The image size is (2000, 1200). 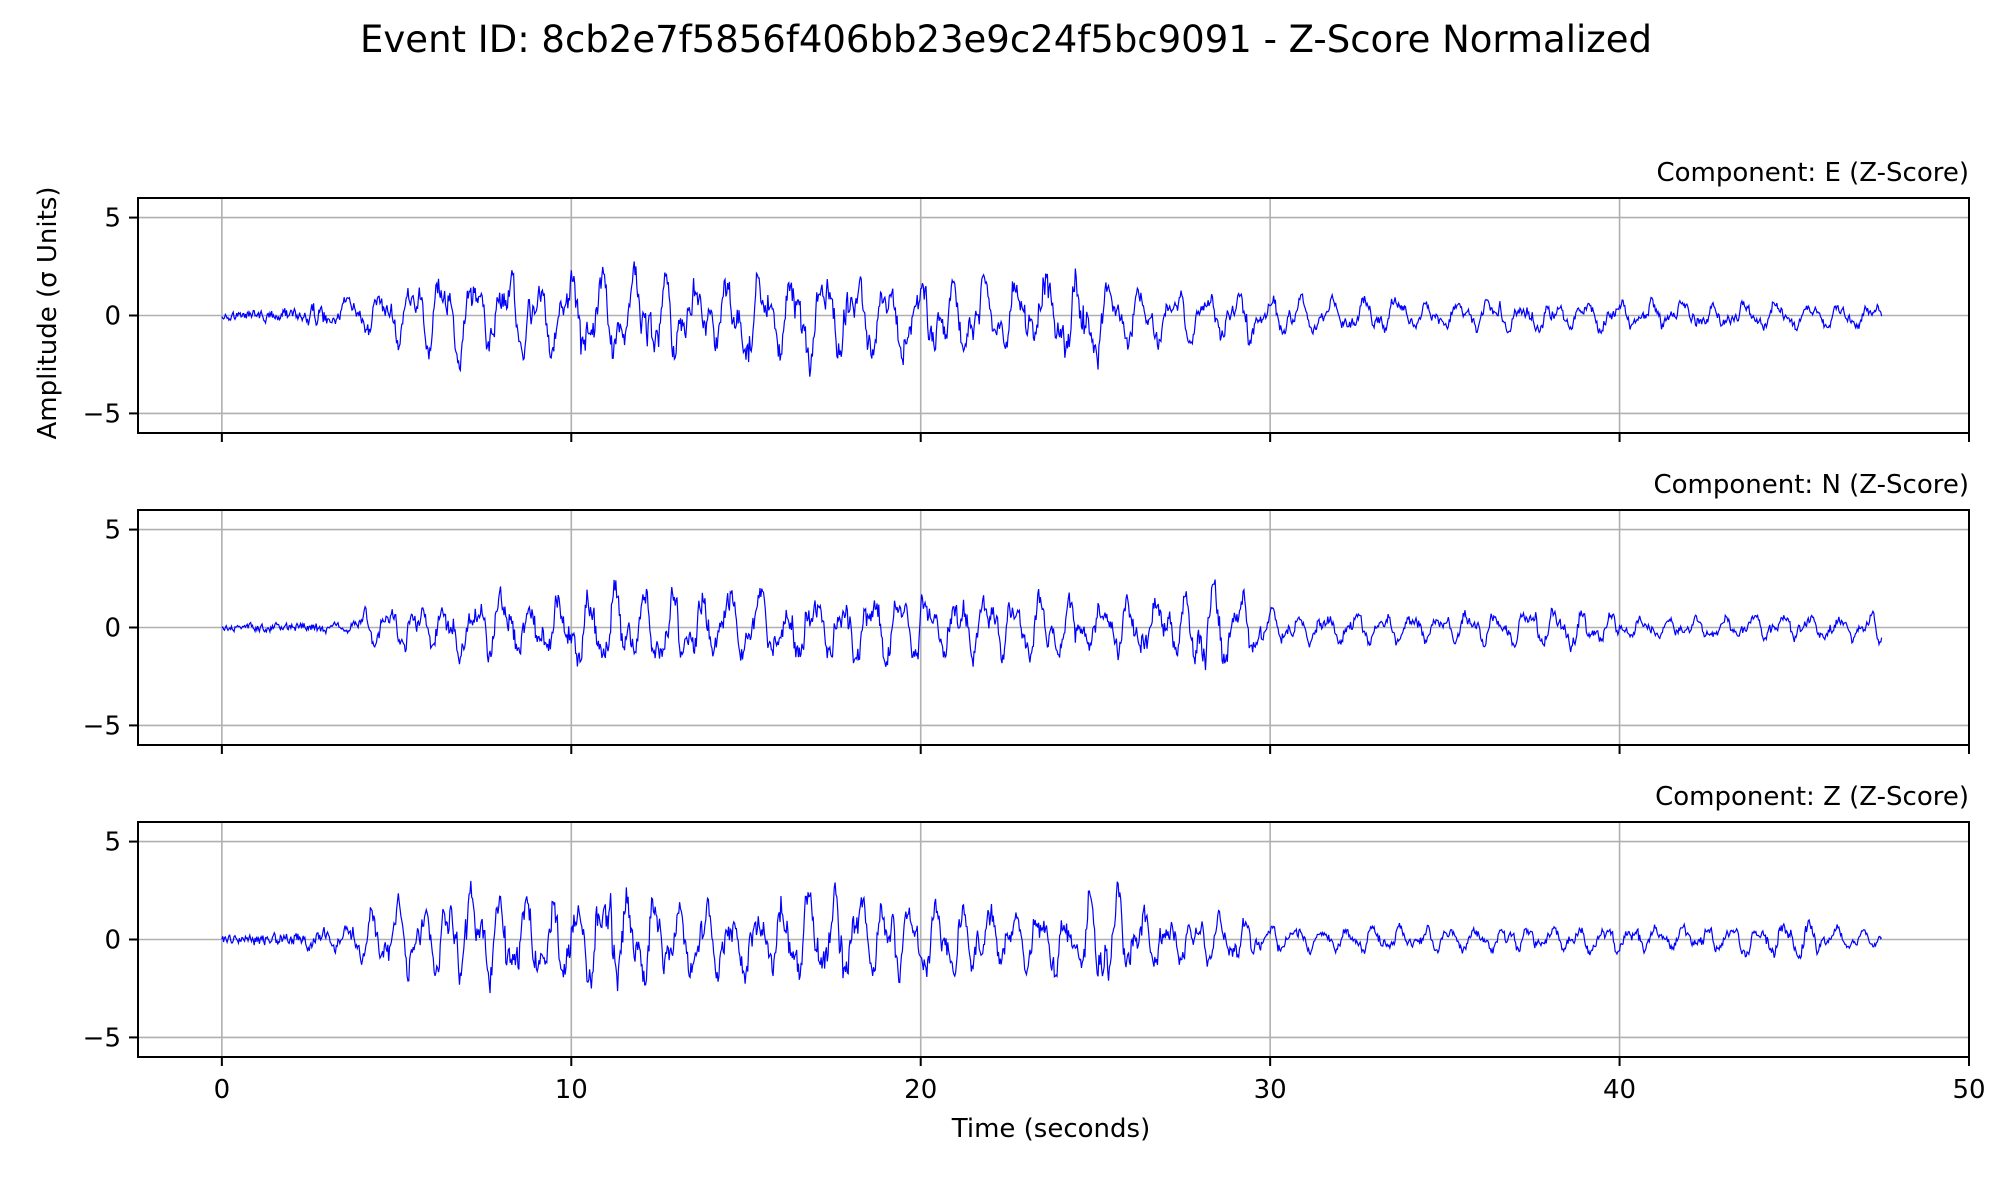 I want to click on x-axis-label: Time (seconds), so click(x=1050, y=1129).